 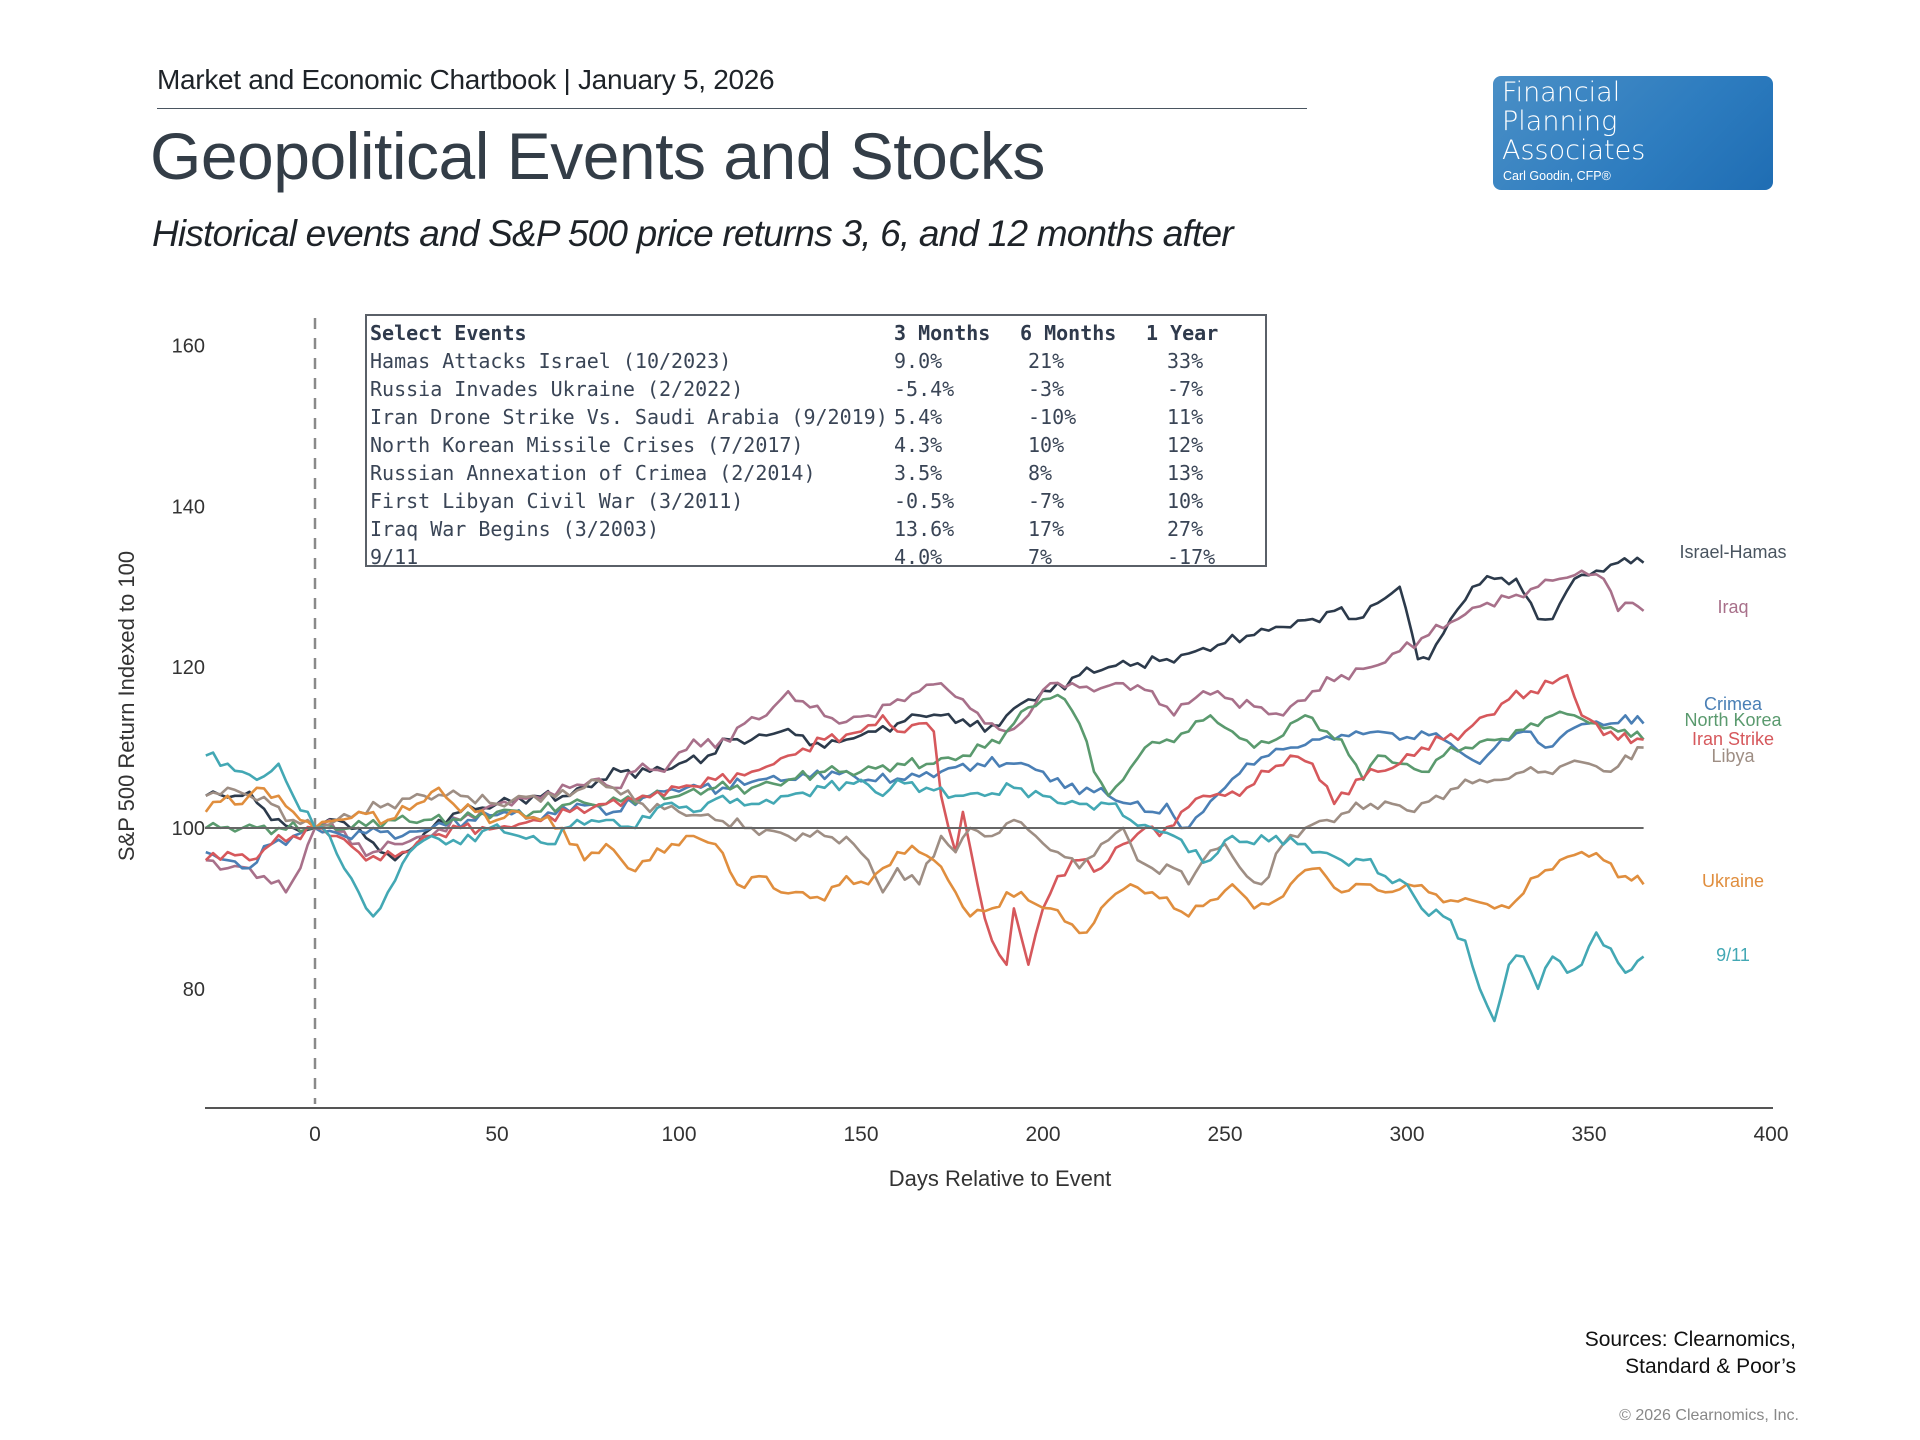 I want to click on return-3-months: 3.5%, so click(x=918, y=473).